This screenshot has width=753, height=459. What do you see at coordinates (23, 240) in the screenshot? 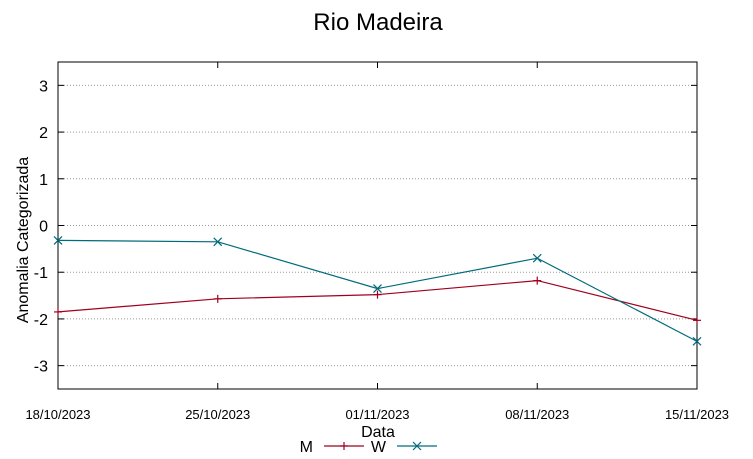
I see `y-axis-label: Anomalia Categorizada` at bounding box center [23, 240].